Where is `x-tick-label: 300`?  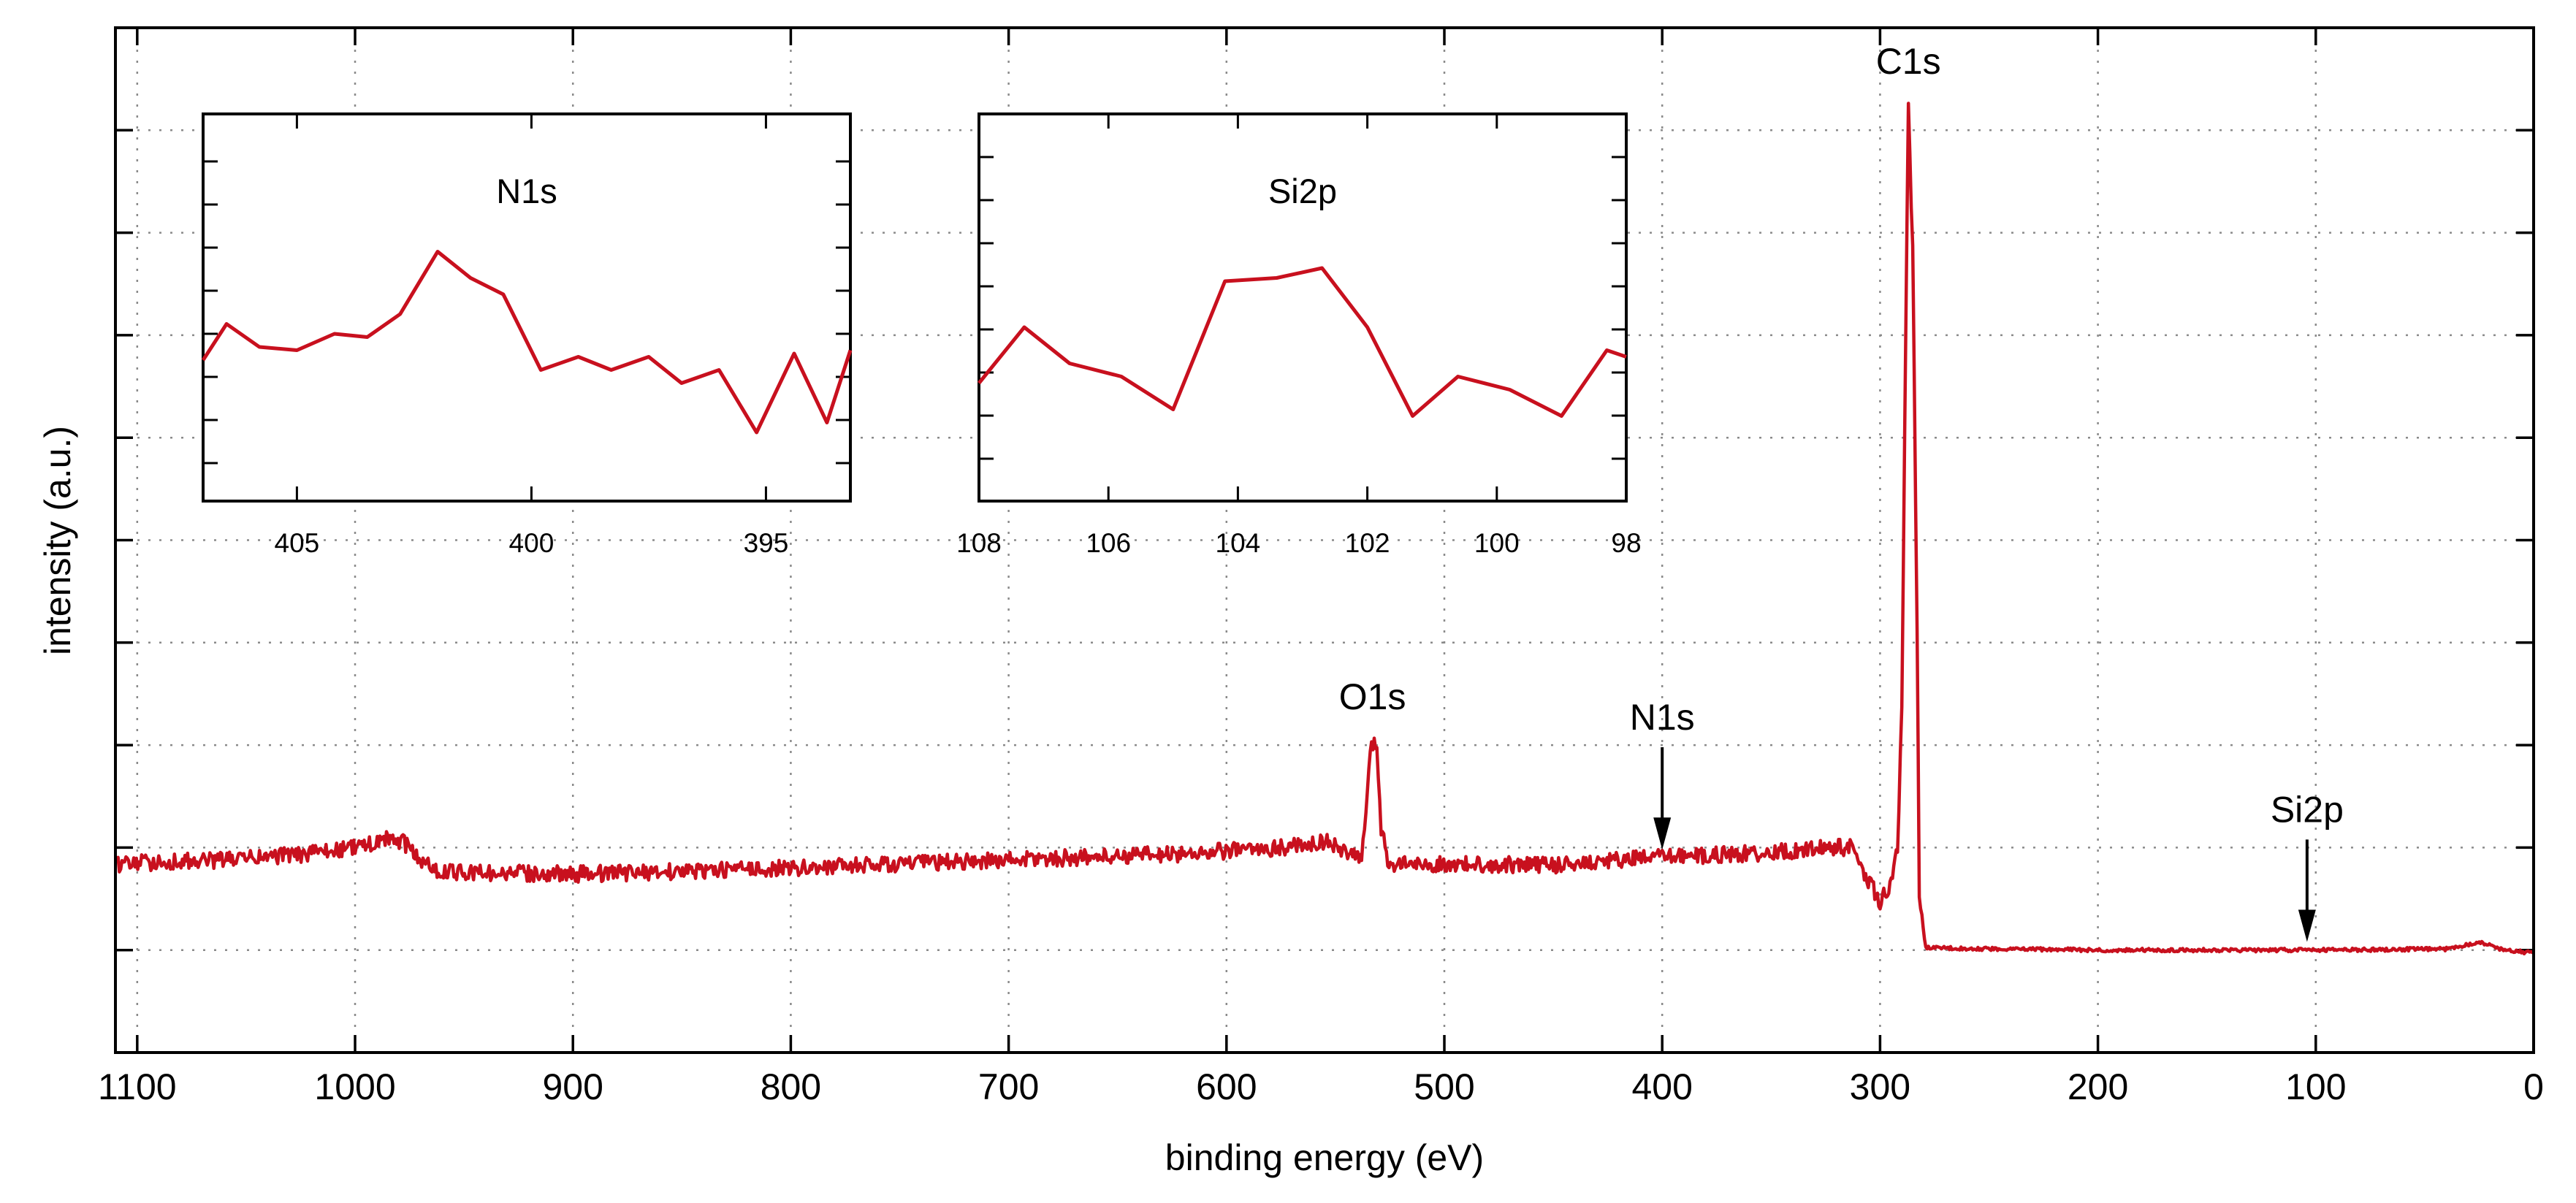
x-tick-label: 300 is located at coordinates (1880, 1087).